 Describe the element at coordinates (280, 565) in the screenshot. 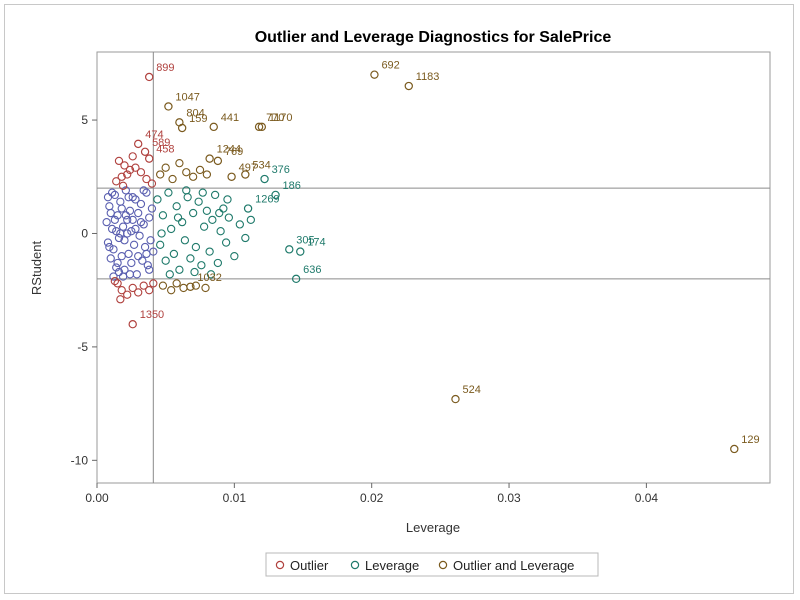

I see `legend-marker-outlier` at that location.